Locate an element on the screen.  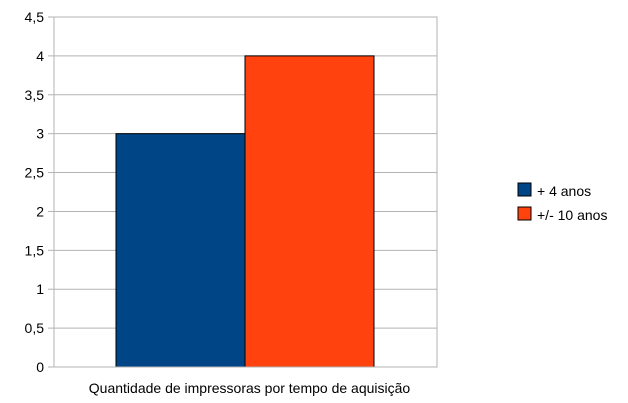
legend-label: +/- 10 anos is located at coordinates (572, 215).